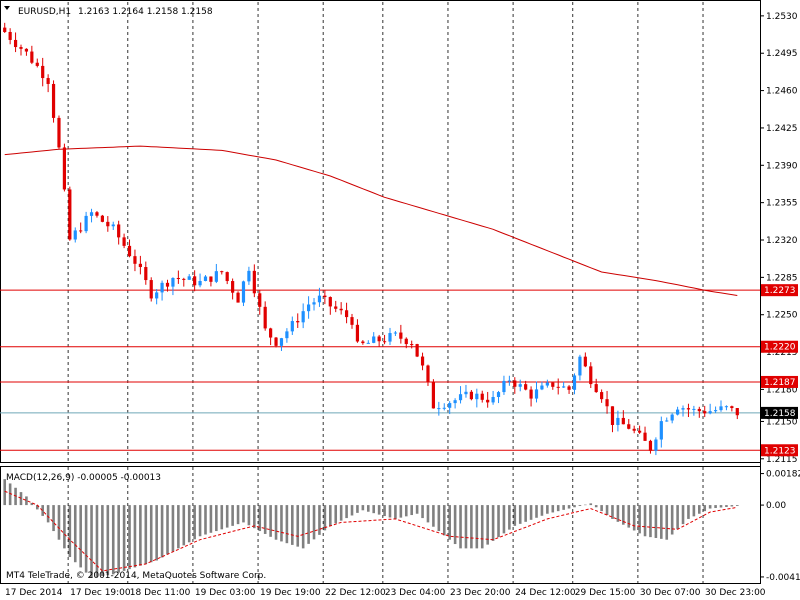 This screenshot has height=600, width=800. Describe the element at coordinates (782, 92) in the screenshot. I see `y-tick-label: 1.2460` at that location.